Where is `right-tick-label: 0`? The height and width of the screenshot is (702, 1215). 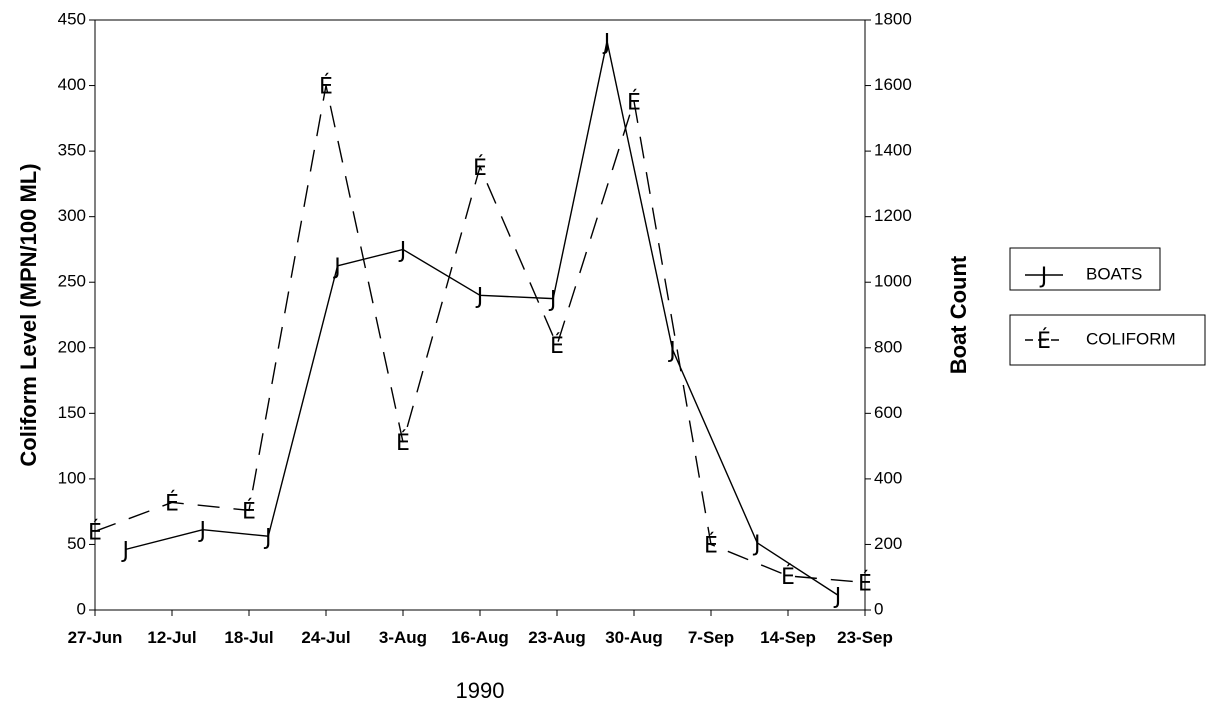
right-tick-label: 0 is located at coordinates (878, 608).